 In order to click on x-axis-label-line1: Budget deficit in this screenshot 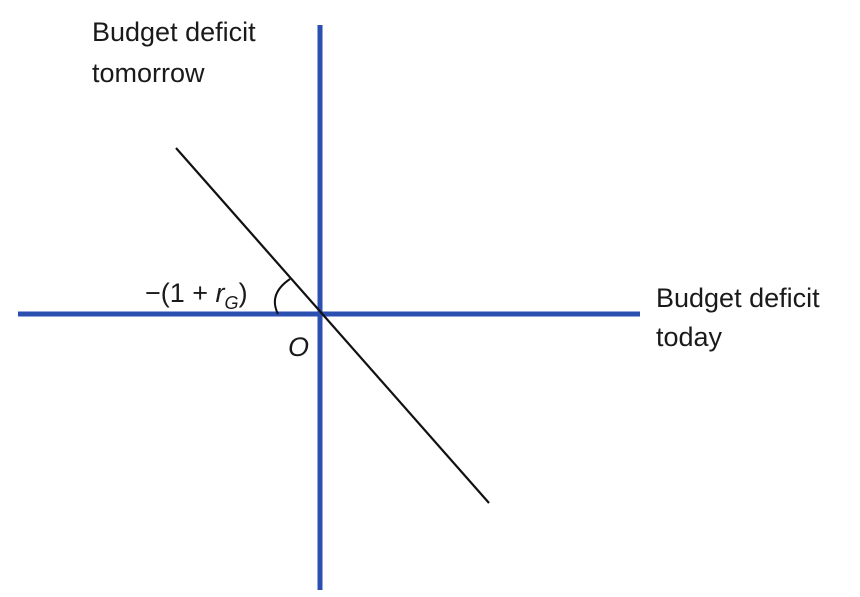, I will do `click(738, 298)`.